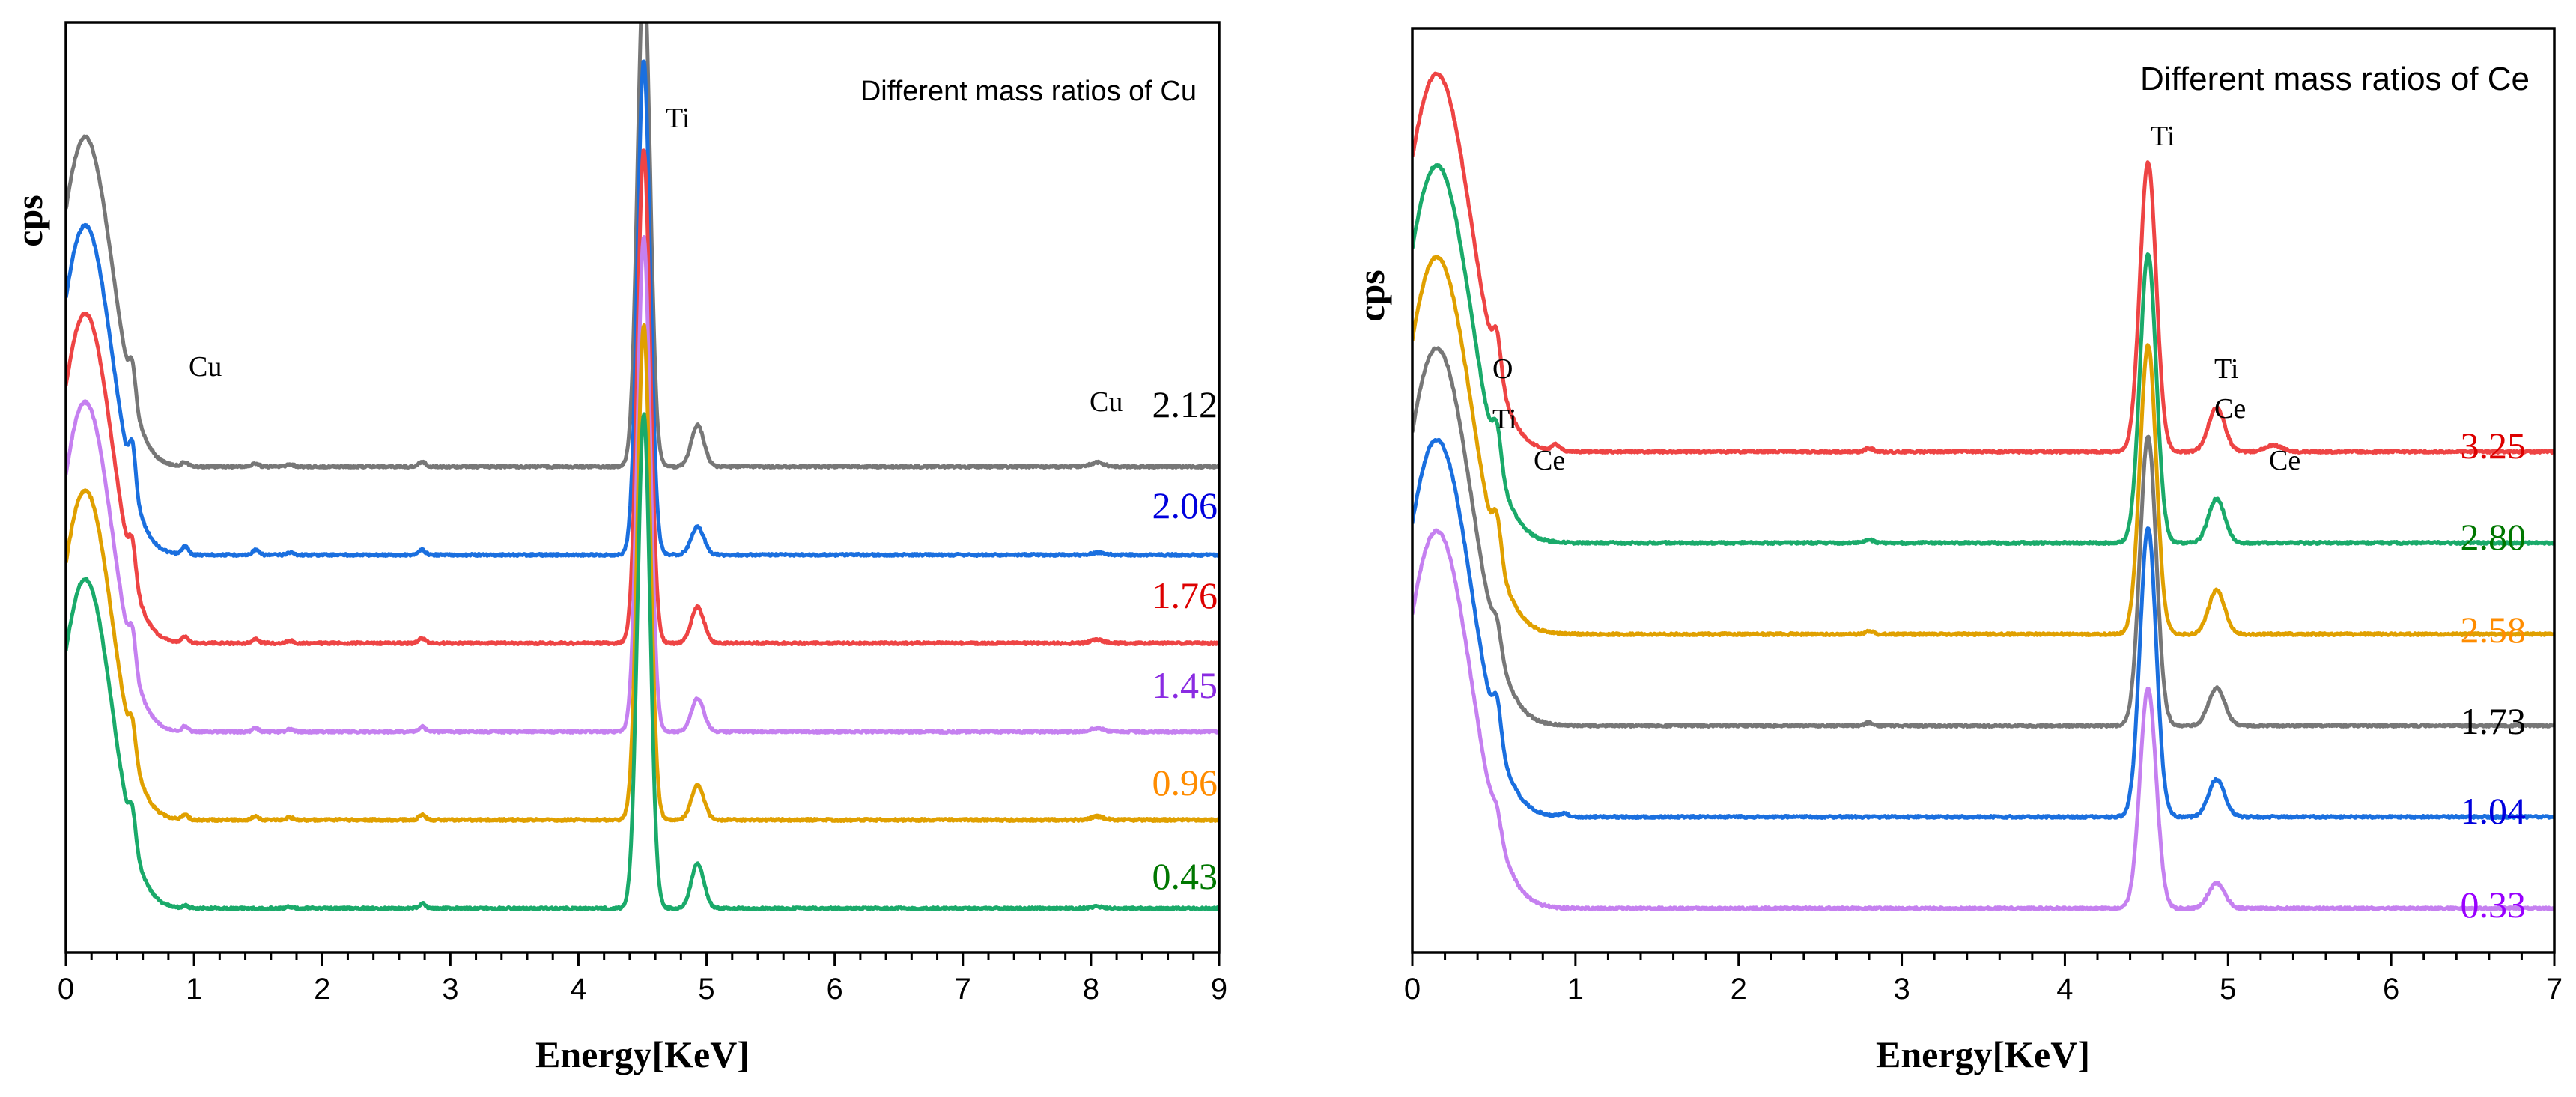  Describe the element at coordinates (2494, 446) in the screenshot. I see `ratio-label-3.25: 3.25` at that location.